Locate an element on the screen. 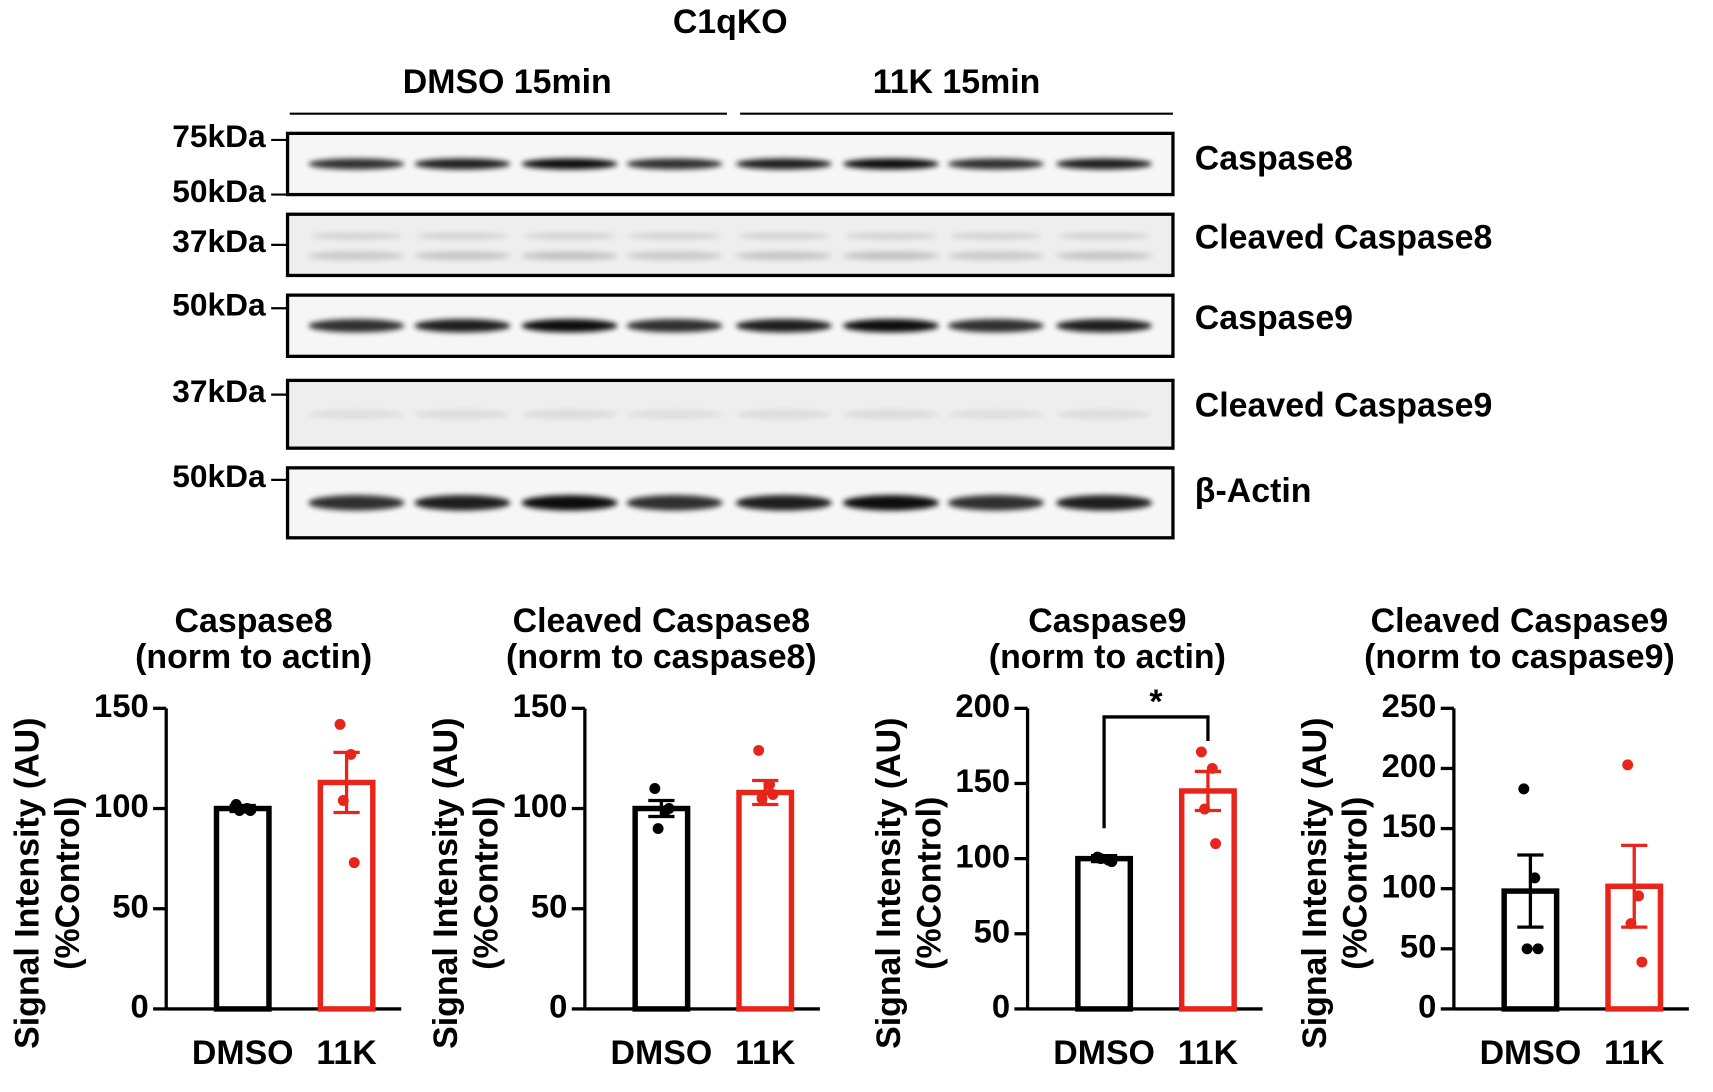 Image resolution: width=1713 pixels, height=1092 pixels. blot-title: C1qKO is located at coordinates (730, 22).